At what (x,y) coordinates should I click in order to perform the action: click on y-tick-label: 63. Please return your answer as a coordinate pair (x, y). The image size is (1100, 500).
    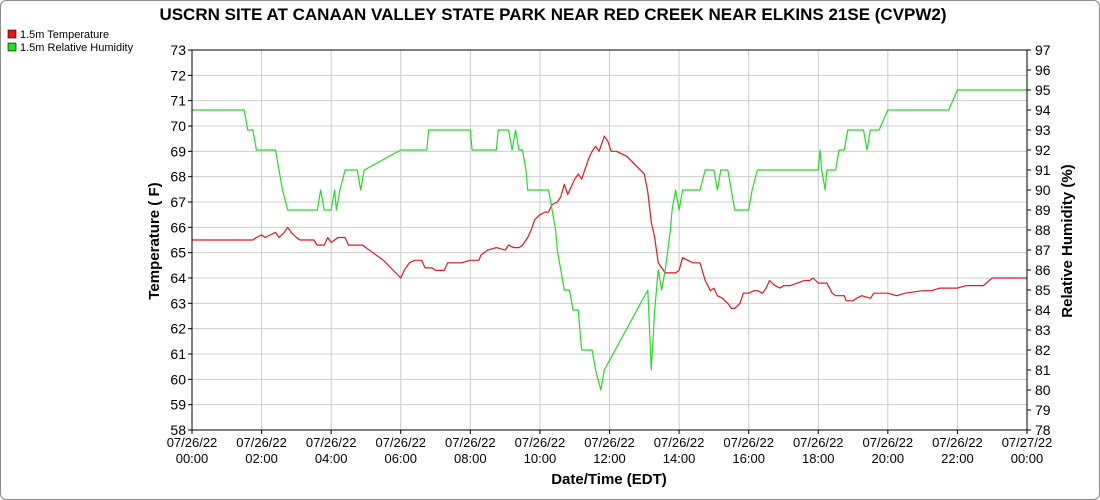
    Looking at the image, I should click on (178, 303).